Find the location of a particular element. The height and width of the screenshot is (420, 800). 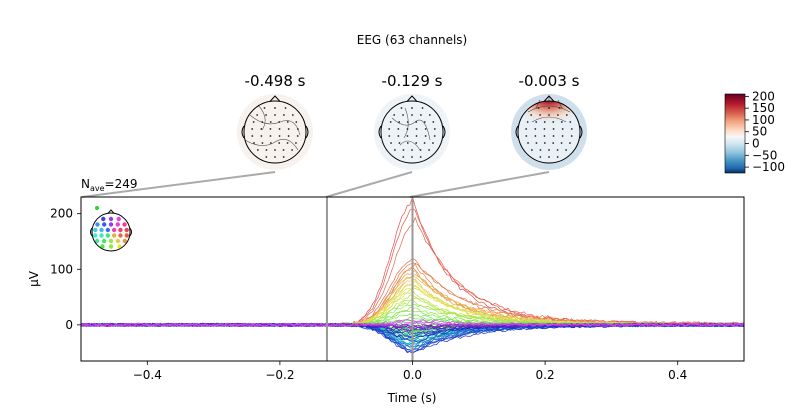

y-axis: 0 100 200 is located at coordinates (65, 269).